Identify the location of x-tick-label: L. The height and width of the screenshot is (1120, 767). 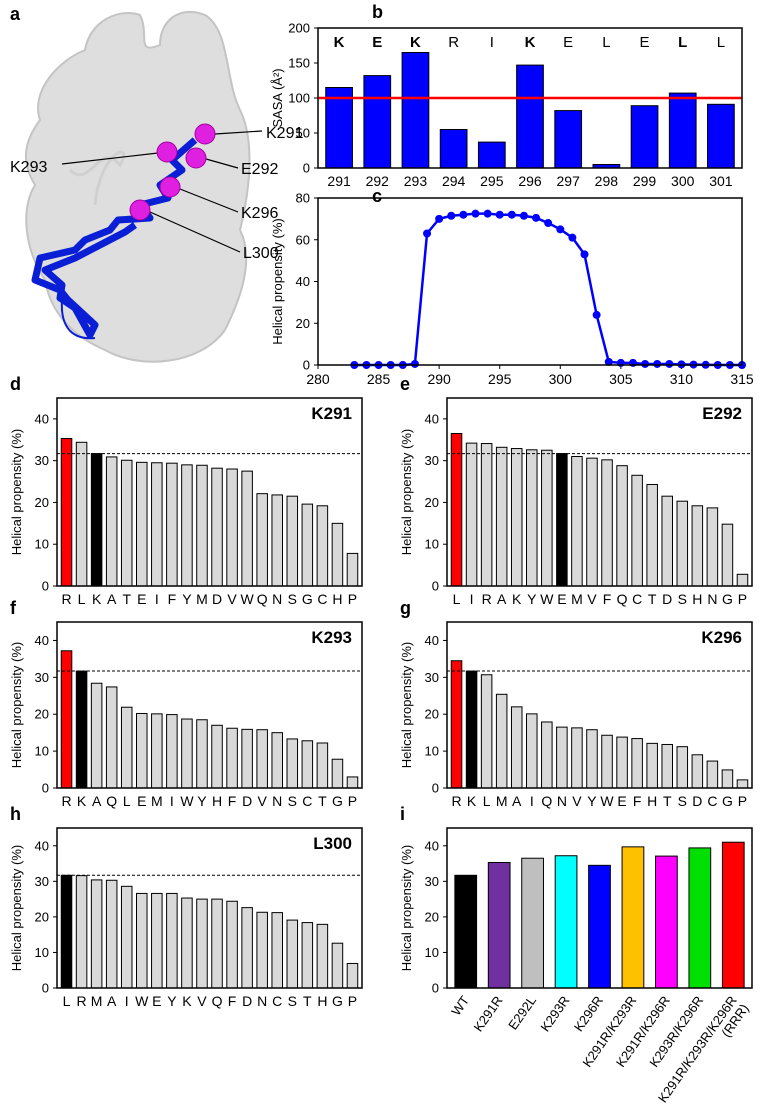
(487, 801).